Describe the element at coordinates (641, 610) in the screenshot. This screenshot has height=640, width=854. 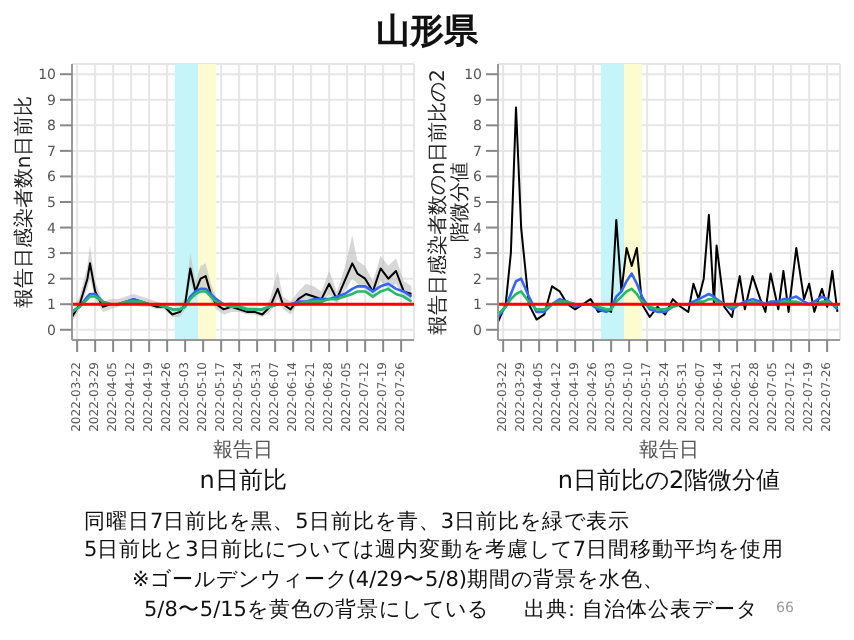
I see `source-note: 出典: 自治体公表データ` at that location.